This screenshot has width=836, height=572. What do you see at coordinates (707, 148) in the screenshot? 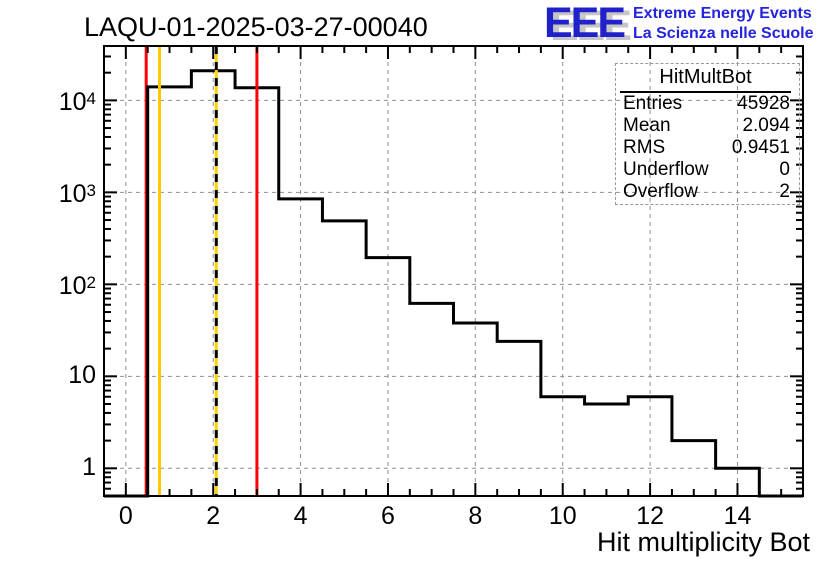
I see `stats-row-rms: RMS 0.9451` at bounding box center [707, 148].